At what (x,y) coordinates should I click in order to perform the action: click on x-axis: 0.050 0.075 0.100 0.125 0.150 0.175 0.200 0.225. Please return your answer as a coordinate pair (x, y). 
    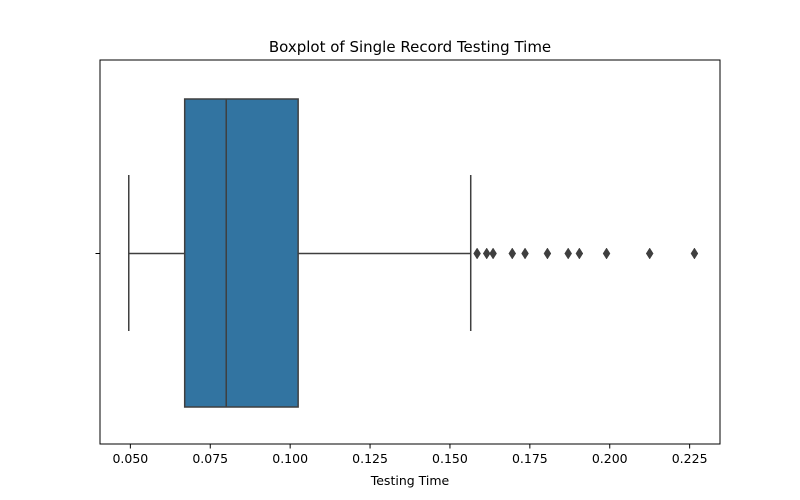
    Looking at the image, I should click on (410, 455).